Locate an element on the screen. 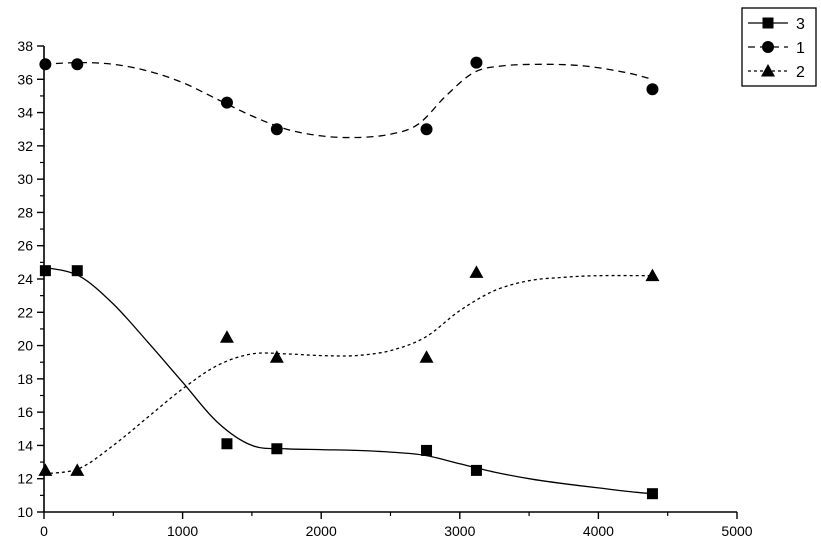 The width and height of the screenshot is (821, 551). y-tick-label: 36 is located at coordinates (25, 79).